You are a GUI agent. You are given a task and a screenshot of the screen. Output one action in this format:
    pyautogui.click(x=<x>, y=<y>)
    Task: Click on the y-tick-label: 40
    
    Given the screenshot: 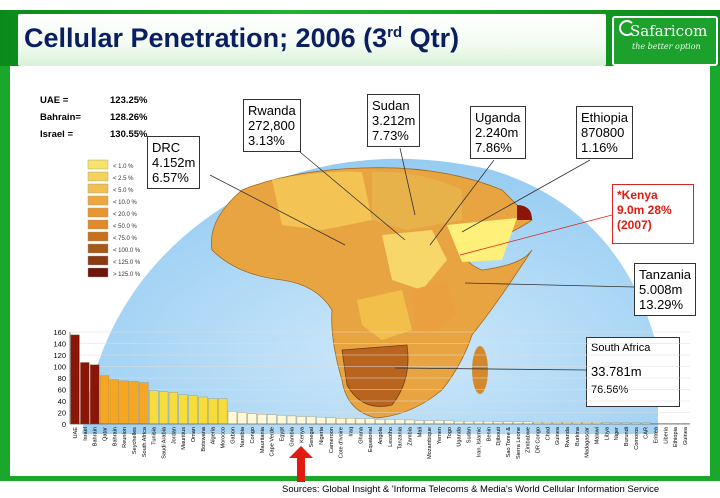 What is the action you would take?
    pyautogui.click(x=62, y=401)
    